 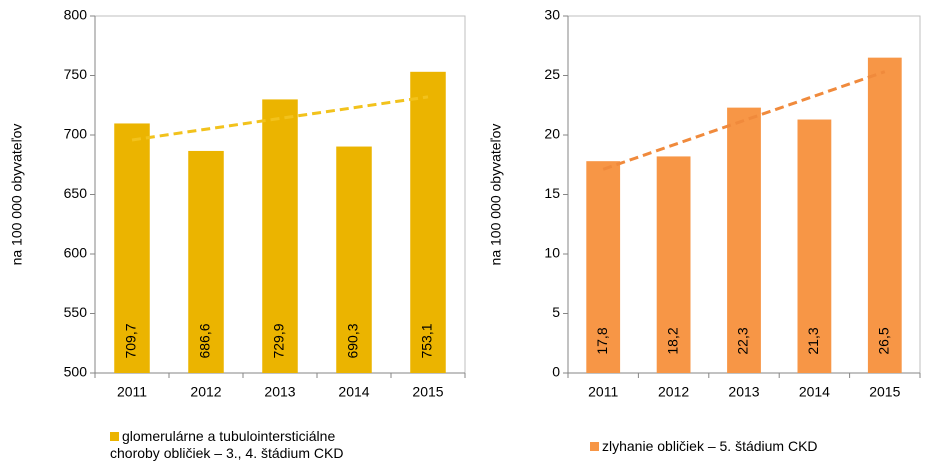 I want to click on y-tick-label: 15, so click(x=552, y=193).